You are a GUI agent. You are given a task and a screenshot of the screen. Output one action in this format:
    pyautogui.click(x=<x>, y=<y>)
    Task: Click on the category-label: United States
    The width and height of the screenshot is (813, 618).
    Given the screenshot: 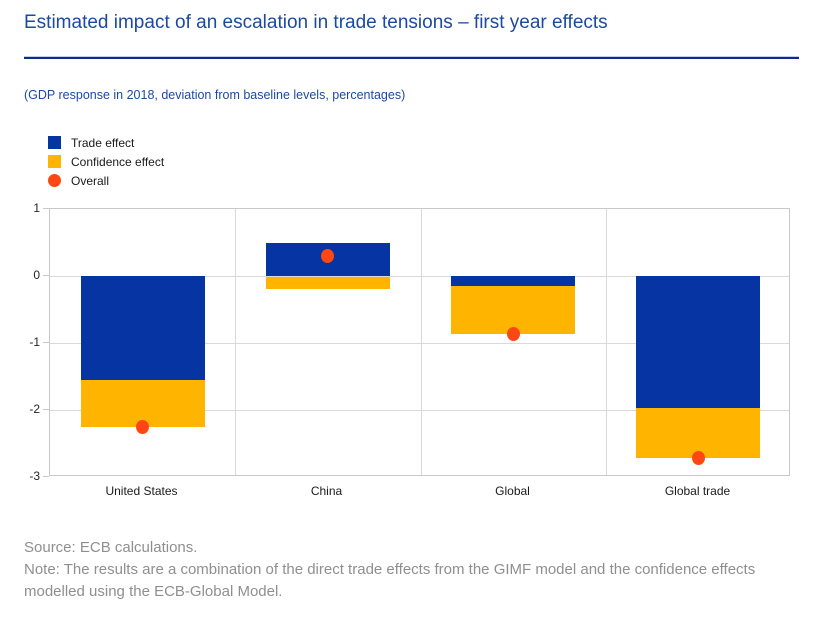 What is the action you would take?
    pyautogui.click(x=141, y=491)
    